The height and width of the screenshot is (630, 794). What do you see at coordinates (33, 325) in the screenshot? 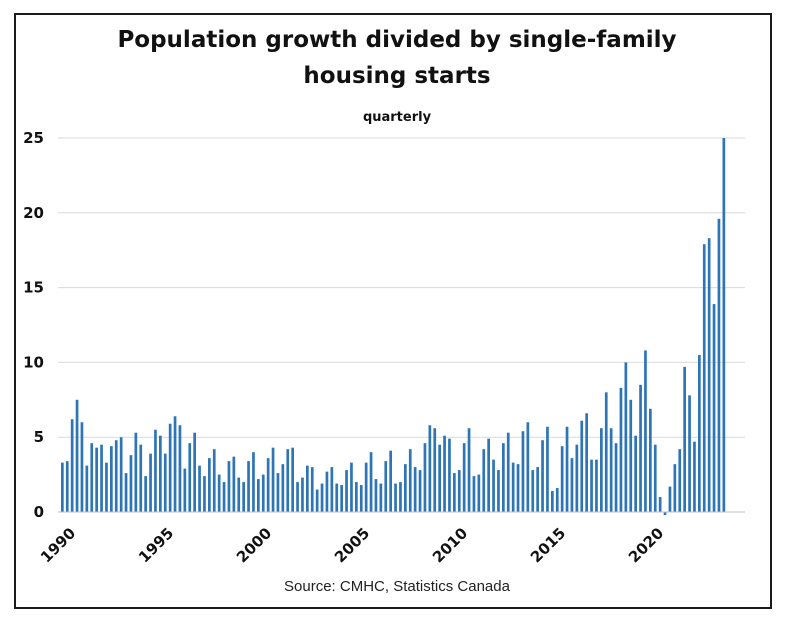
I see `y-tick-labels: 0 5 10 15 20 25` at bounding box center [33, 325].